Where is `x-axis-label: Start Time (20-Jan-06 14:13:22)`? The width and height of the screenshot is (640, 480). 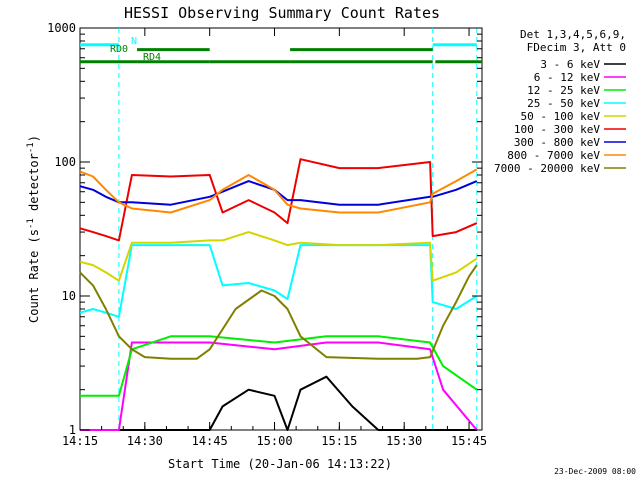
x-axis-label: Start Time (20-Jan-06 14:13:22) is located at coordinates (280, 464).